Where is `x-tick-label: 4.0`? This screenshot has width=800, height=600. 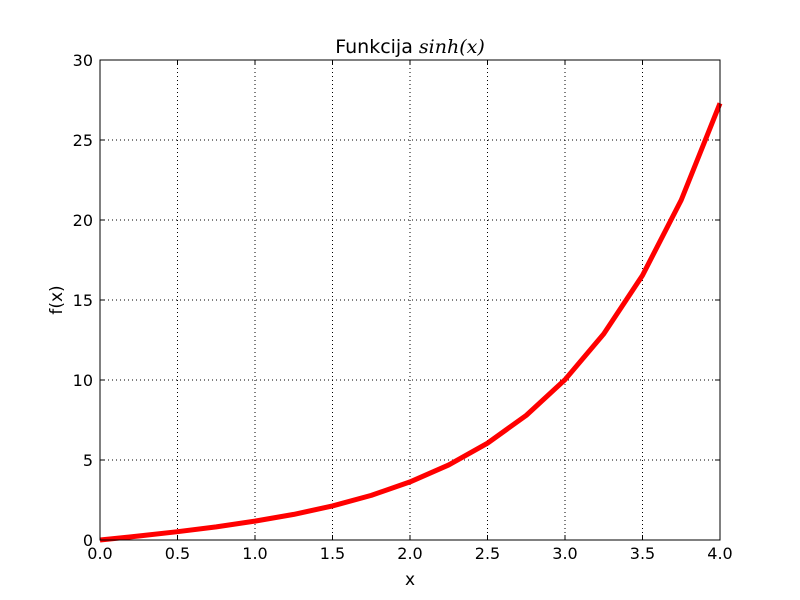 x-tick-label: 4.0 is located at coordinates (719, 553).